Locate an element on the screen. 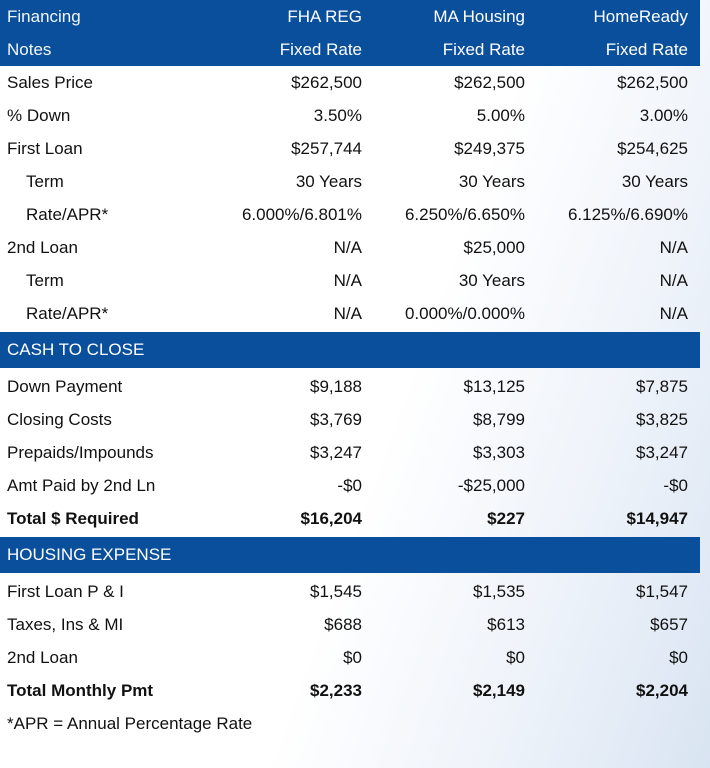 The image size is (710, 768). total-row: Total $ Required $16,204 $227 $14,947 is located at coordinates (350, 518).